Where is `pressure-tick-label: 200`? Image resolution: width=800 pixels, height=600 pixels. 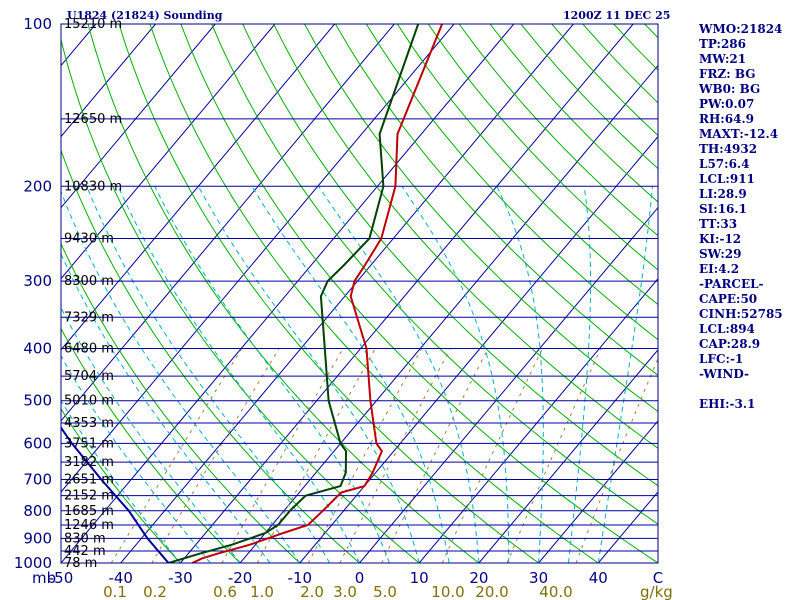
pressure-tick-label: 200 is located at coordinates (37, 186).